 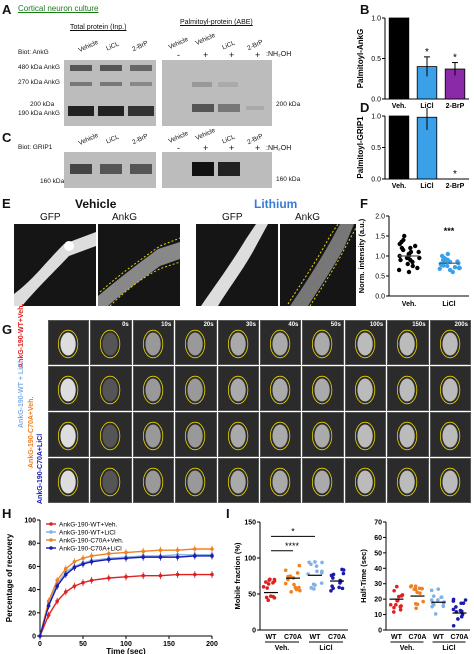 I want to click on timestamp-label: 200s, so click(x=461, y=325).